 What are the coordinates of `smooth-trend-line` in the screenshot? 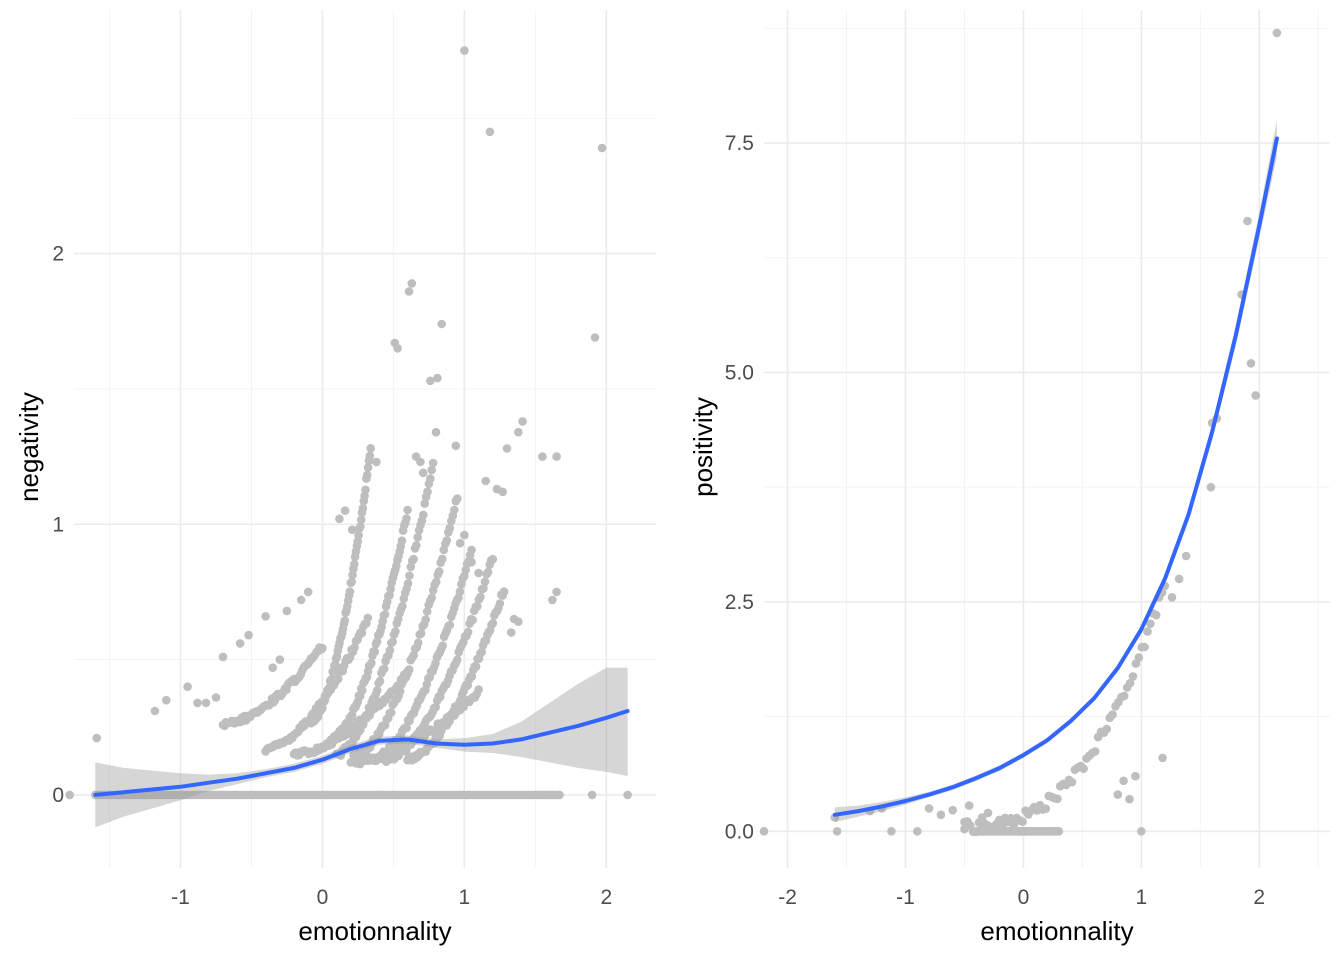 It's located at (361, 753).